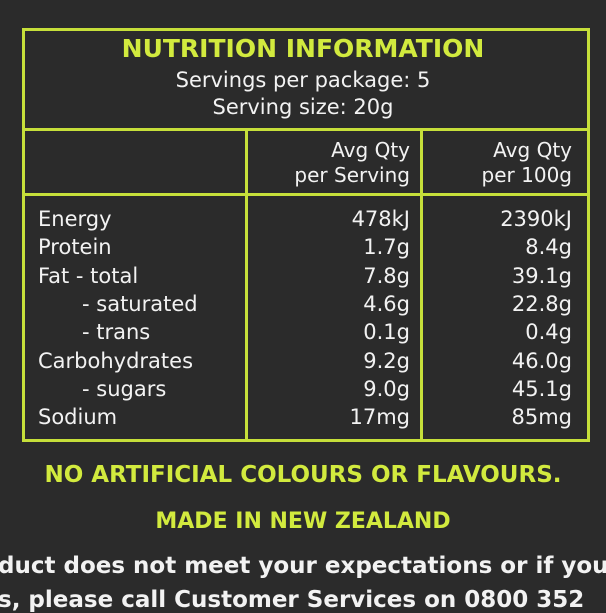  I want to click on nutrient-value: 22.8g, so click(541, 303).